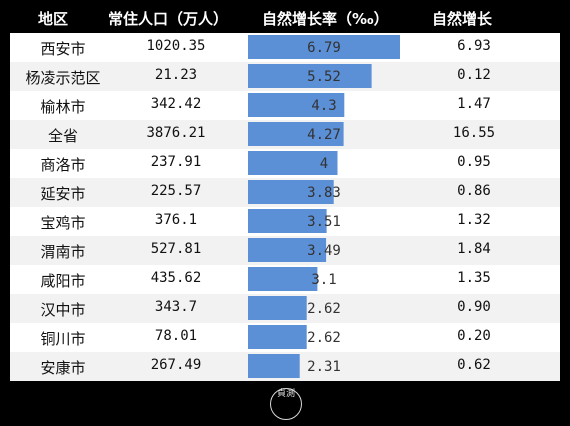 Image resolution: width=570 pixels, height=426 pixels. I want to click on cell-increase: 0.86, so click(474, 191).